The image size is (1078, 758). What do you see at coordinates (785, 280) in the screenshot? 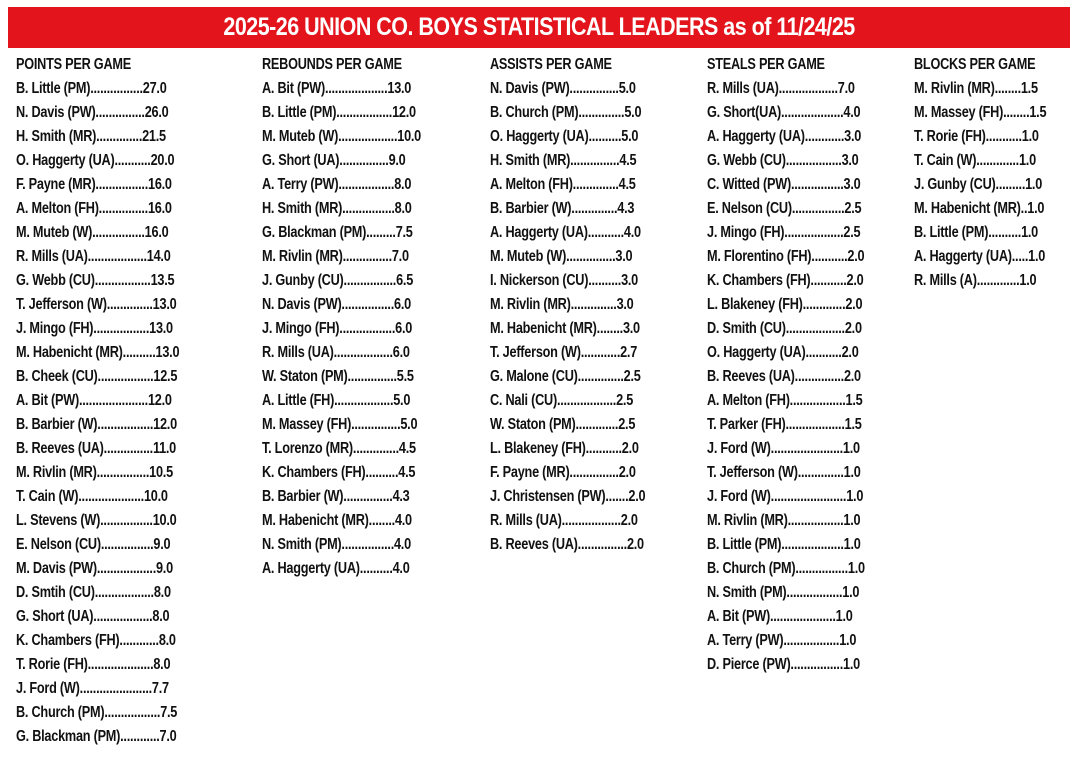
I see `leader-row: K. Chambers (FH)...........2.0` at bounding box center [785, 280].